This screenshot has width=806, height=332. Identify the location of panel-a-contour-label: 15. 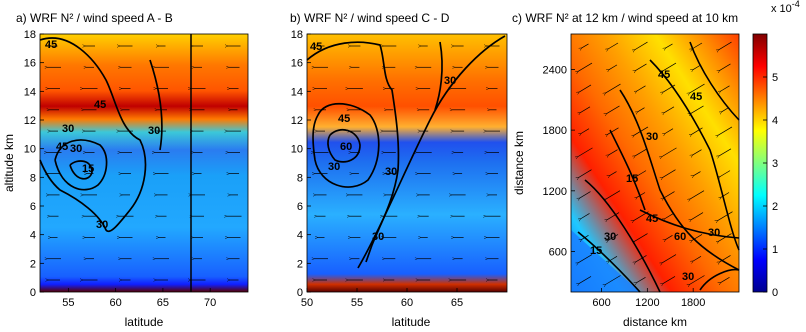
(88, 169).